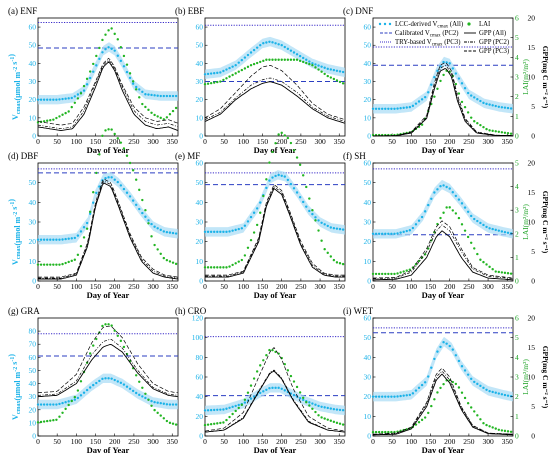 The height and width of the screenshot is (453, 550). I want to click on y-tick-label: 80, so click(200, 357).